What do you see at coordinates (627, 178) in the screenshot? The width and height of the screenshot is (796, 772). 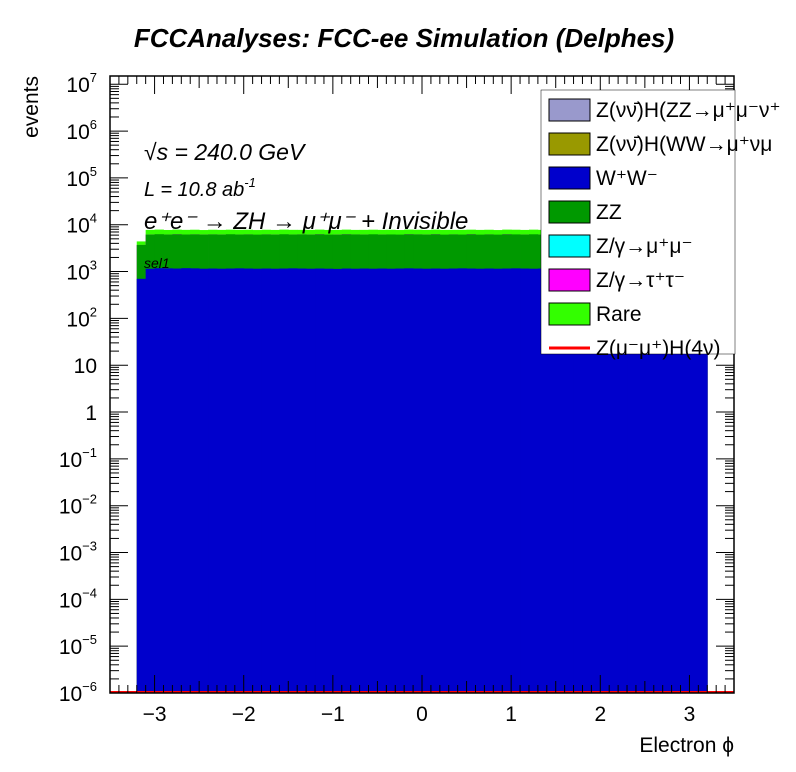 I see `legend-label-w-w: W⁺W⁻` at bounding box center [627, 178].